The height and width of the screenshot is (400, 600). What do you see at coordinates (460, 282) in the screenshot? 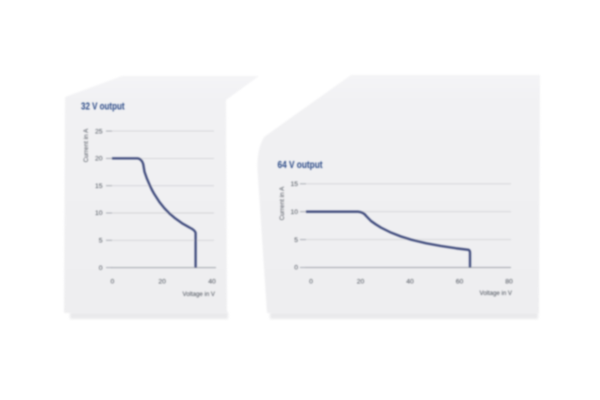
I see `svg-text: 60` at bounding box center [460, 282].